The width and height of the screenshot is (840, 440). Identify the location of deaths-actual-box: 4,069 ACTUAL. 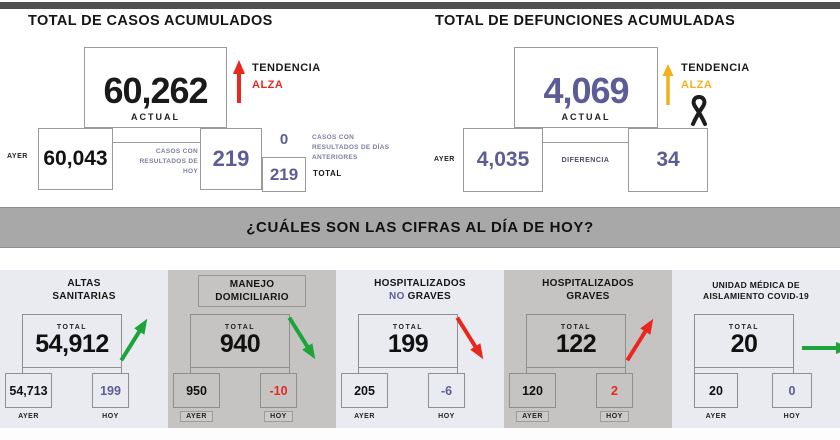
(586, 87).